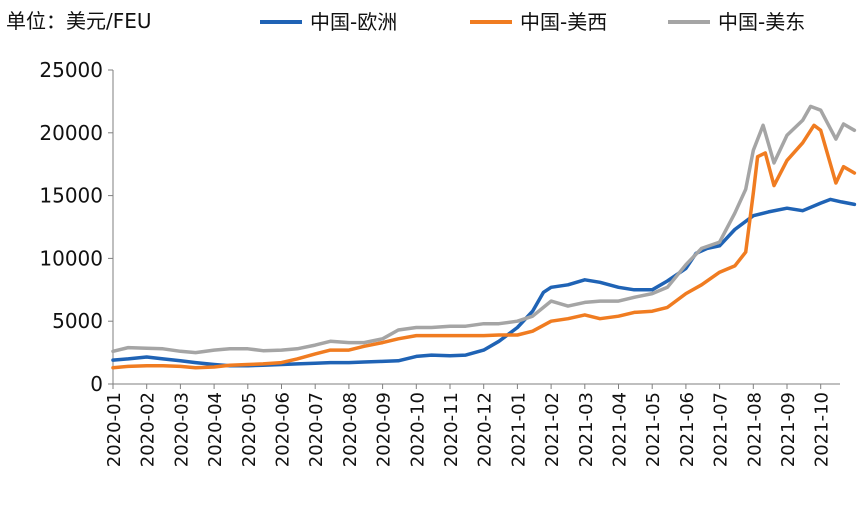 The image size is (868, 510). What do you see at coordinates (384, 429) in the screenshot?
I see `x-tick-label: 2020-09` at bounding box center [384, 429].